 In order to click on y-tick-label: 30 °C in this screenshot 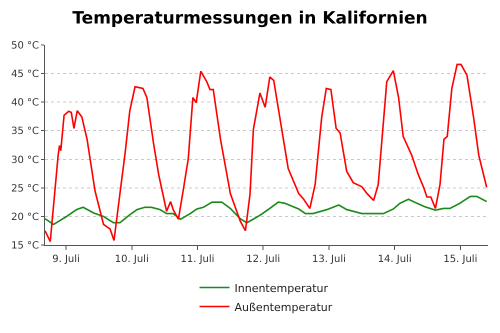, I will do `click(25, 160)`.